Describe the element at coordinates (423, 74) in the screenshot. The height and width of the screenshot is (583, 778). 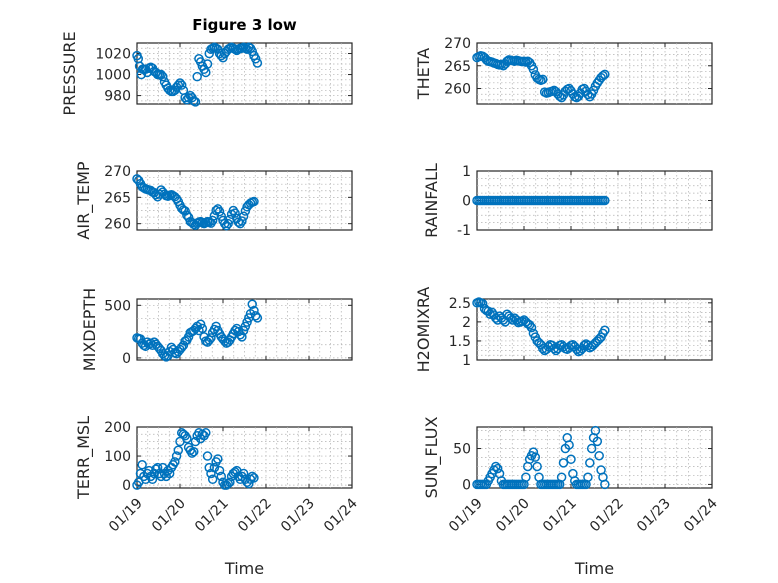
I see `y-axis-label: THETA` at that location.